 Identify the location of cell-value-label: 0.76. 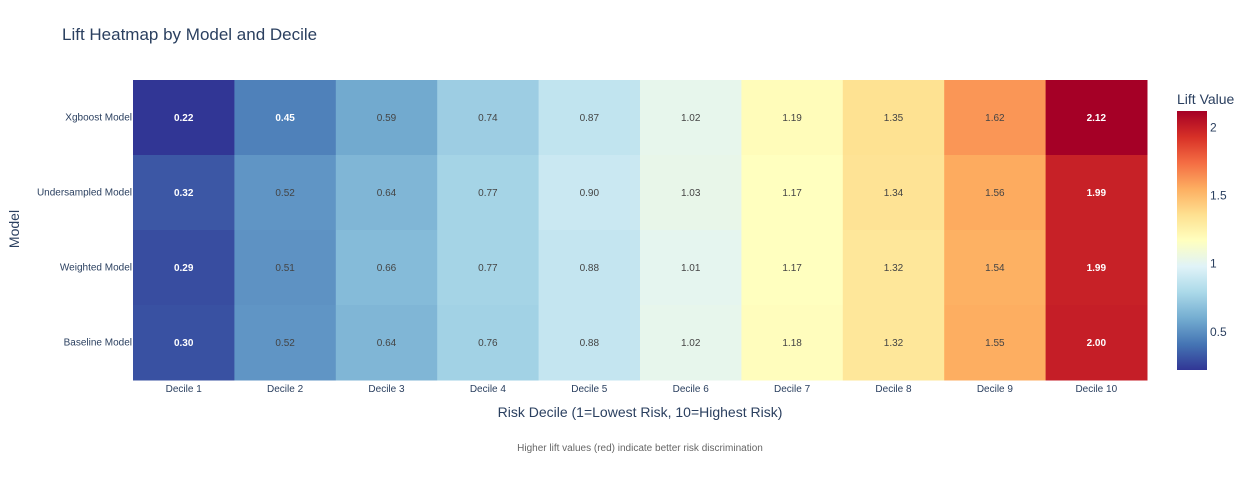
(488, 343).